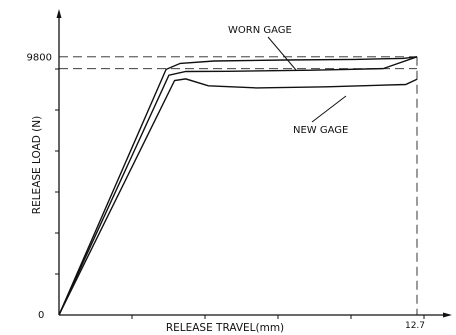 The image size is (456, 335). Describe the element at coordinates (37, 165) in the screenshot. I see `y-axis-label: RELEASE LOAD (N)` at that location.